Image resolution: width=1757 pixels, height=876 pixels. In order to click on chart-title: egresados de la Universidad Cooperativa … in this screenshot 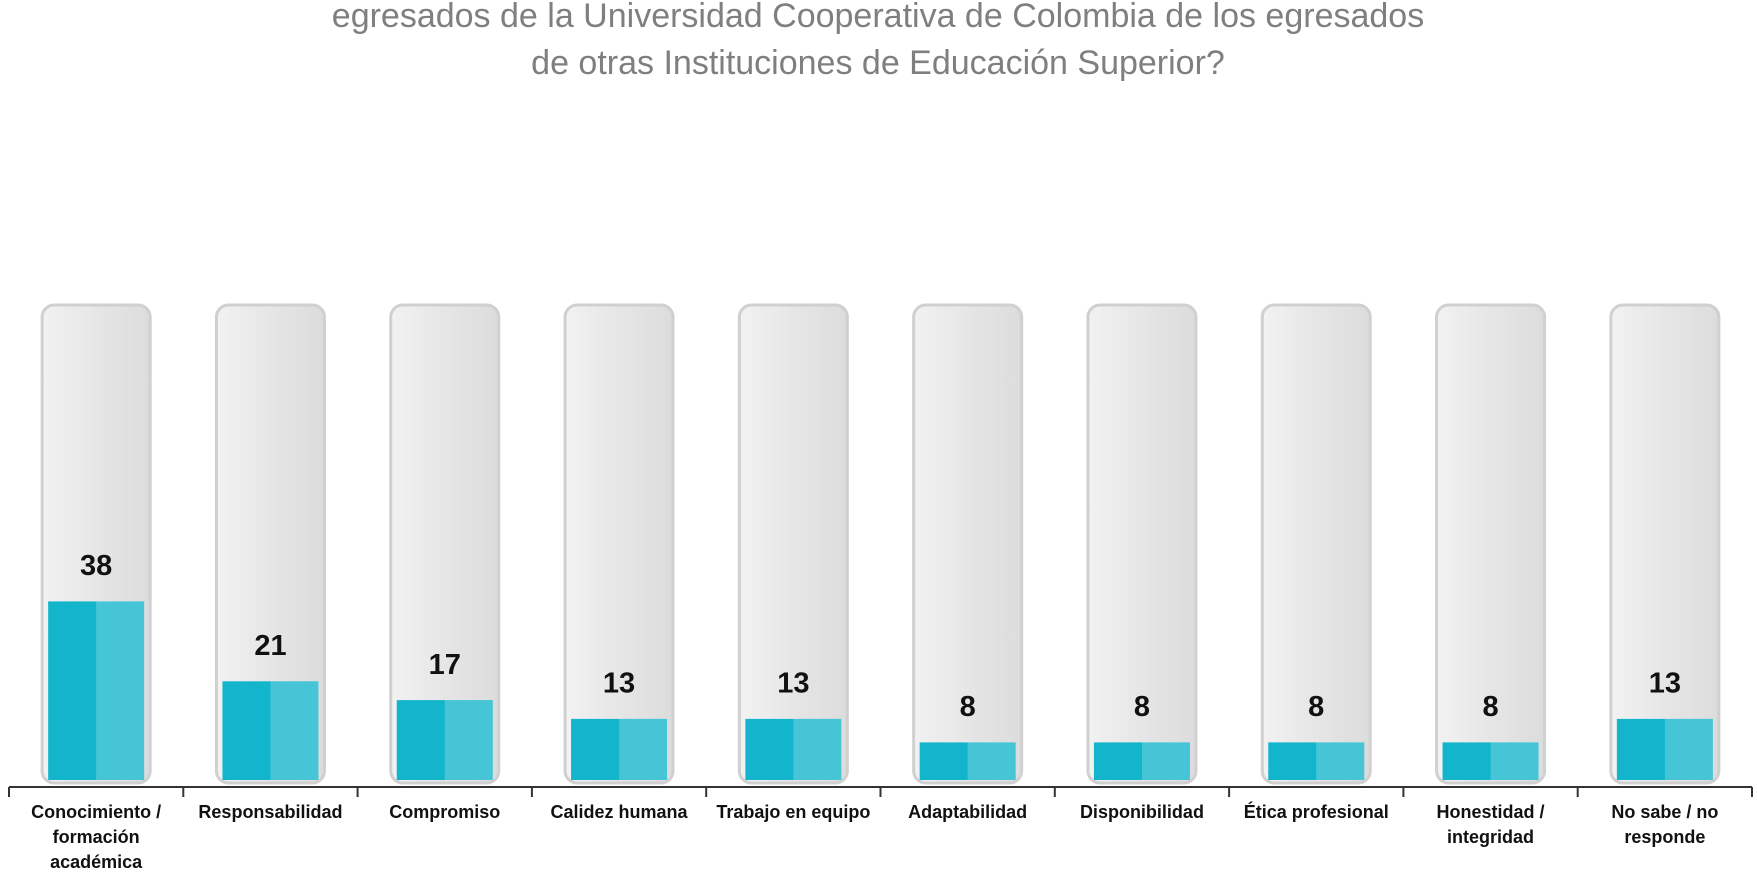, I will do `click(878, 17)`.